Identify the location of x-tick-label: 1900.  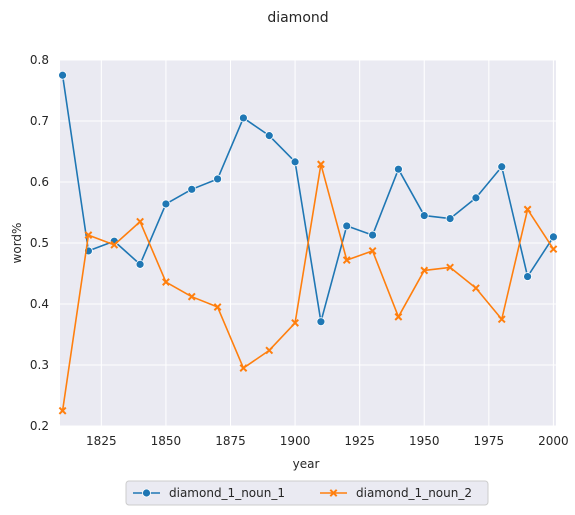
(295, 441).